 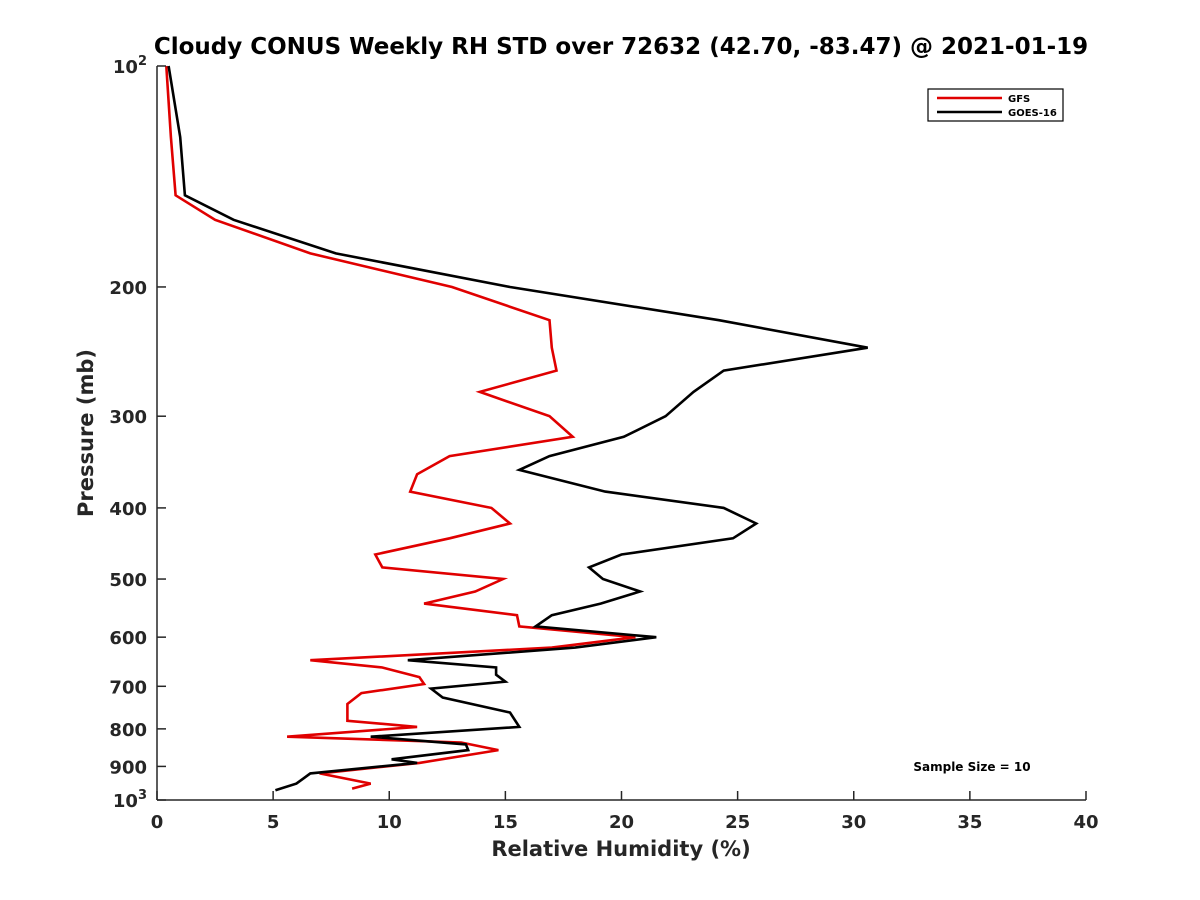 What do you see at coordinates (969, 822) in the screenshot?
I see `x-tick-label: 35` at bounding box center [969, 822].